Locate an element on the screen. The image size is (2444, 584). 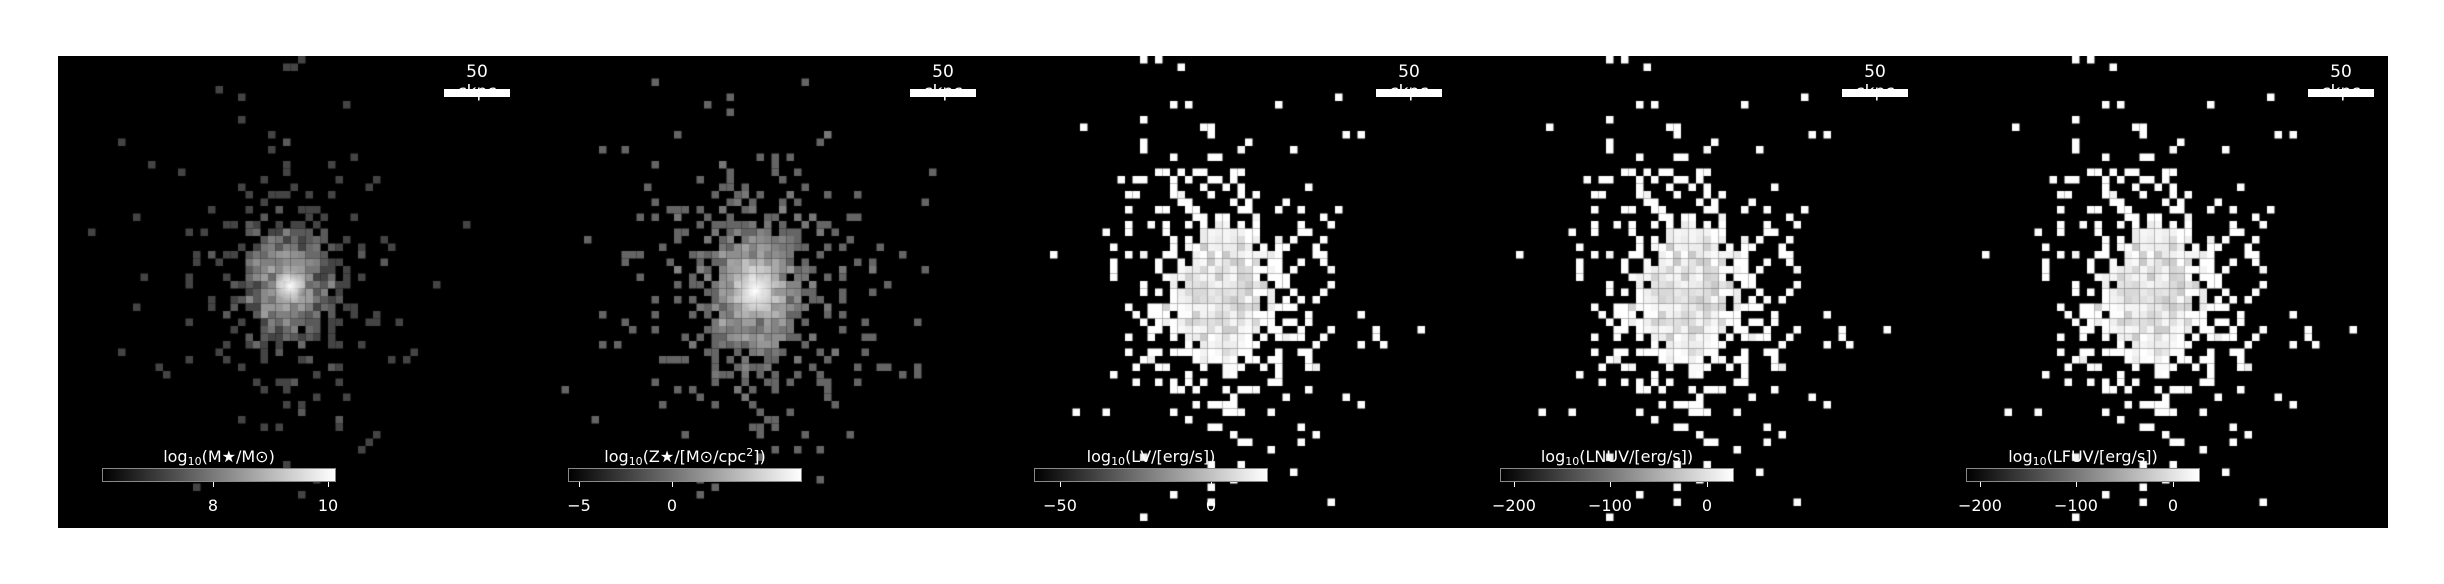
colorbar-label: log10(Z★/[M⊙/cpc2]) is located at coordinates (685, 457).